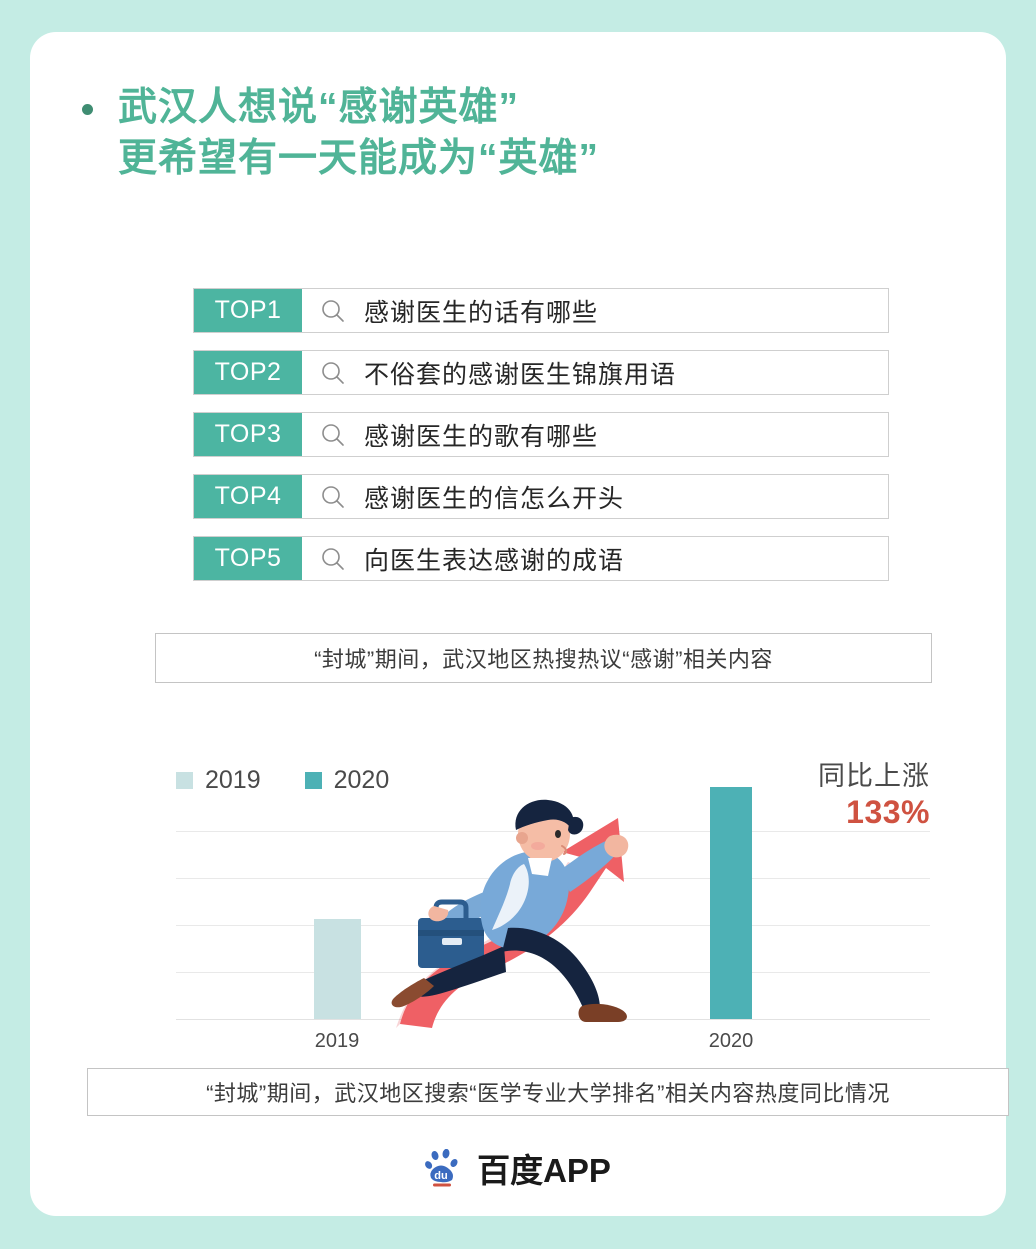 Image resolution: width=1036 pixels, height=1249 pixels. Describe the element at coordinates (248, 434) in the screenshot. I see `rank-badge: TOP3` at that location.